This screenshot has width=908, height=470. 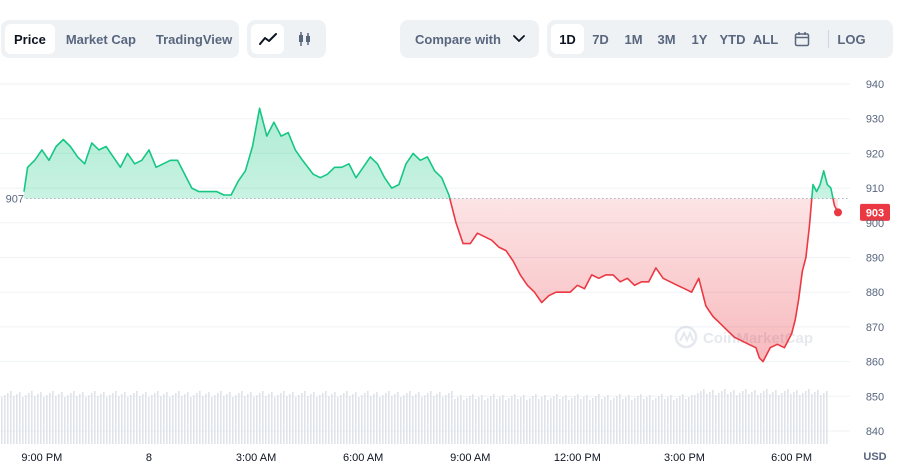 I want to click on range-ytd: YTD, so click(x=732, y=39).